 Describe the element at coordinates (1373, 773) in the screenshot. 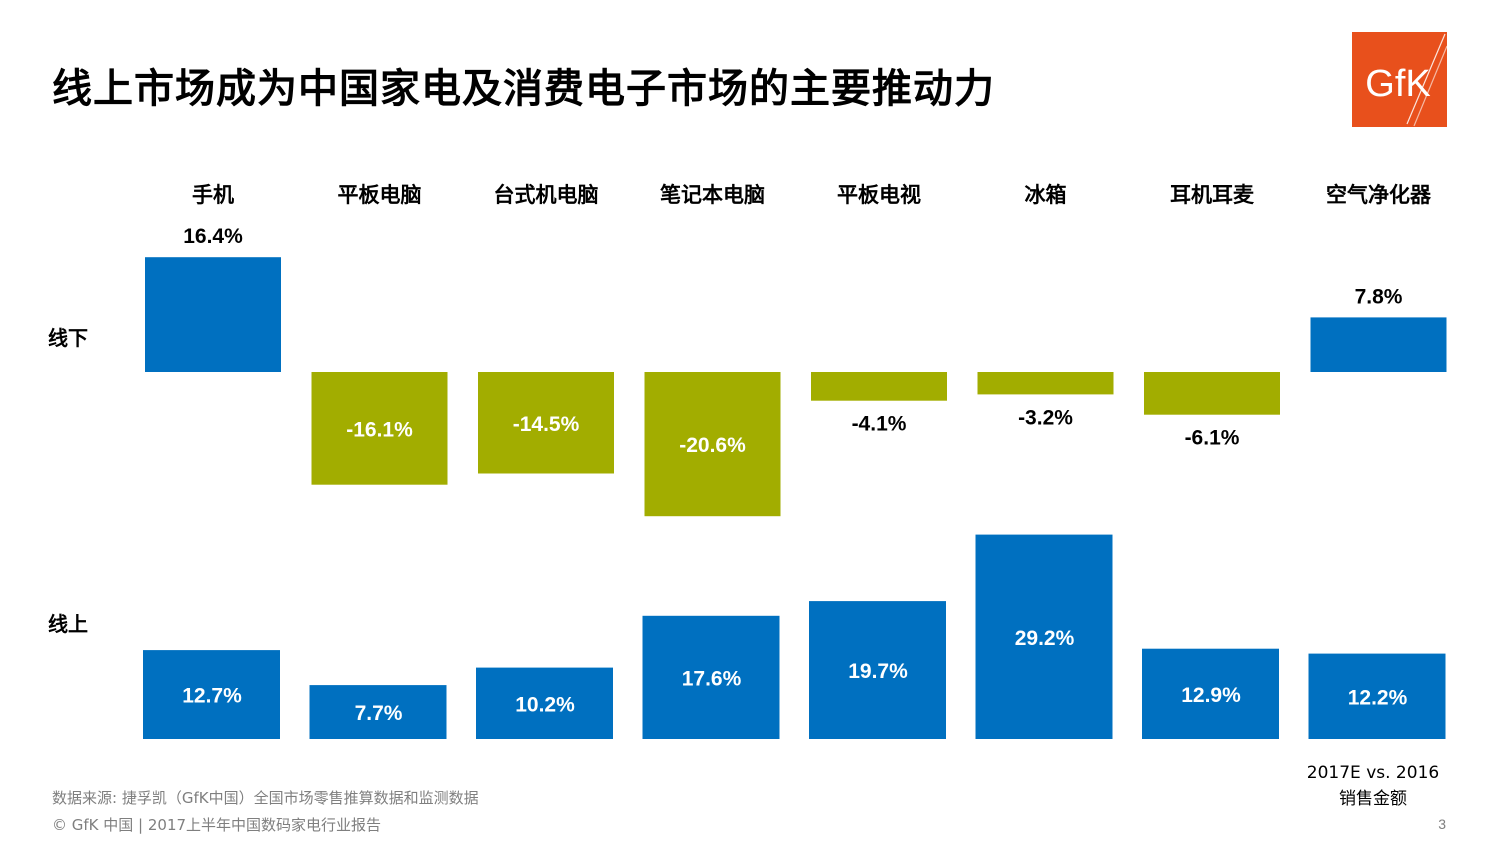

I see `legend-line-1: 2017E vs. 2016` at that location.